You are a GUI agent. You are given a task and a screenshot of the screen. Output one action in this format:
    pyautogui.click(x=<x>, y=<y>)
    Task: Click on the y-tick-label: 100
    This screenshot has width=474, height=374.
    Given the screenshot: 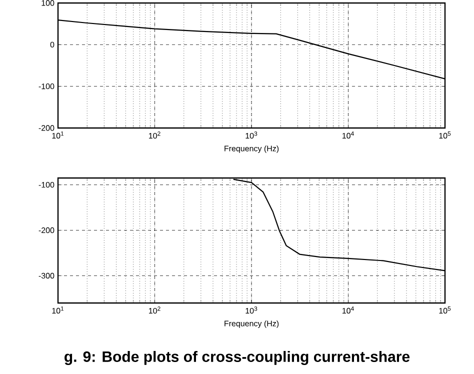 What is the action you would take?
    pyautogui.click(x=48, y=3)
    